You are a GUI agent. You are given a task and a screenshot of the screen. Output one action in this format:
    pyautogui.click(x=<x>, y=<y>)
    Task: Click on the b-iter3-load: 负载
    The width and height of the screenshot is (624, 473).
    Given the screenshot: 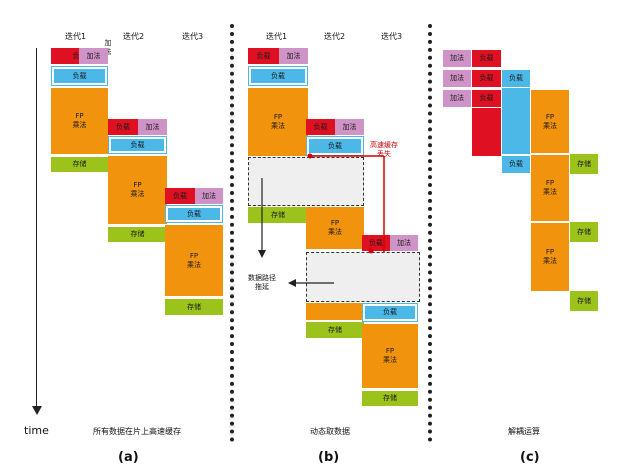 What is the action you would take?
    pyautogui.click(x=376, y=243)
    